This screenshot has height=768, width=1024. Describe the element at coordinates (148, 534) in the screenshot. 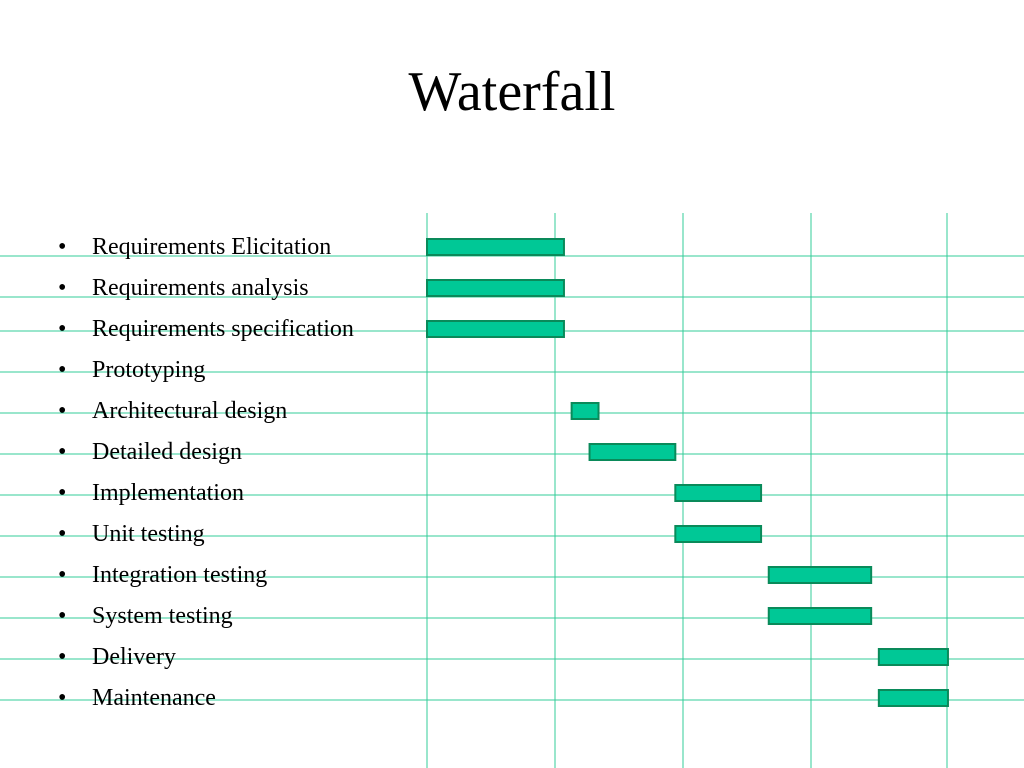

I see `task-label: Unit testing` at that location.